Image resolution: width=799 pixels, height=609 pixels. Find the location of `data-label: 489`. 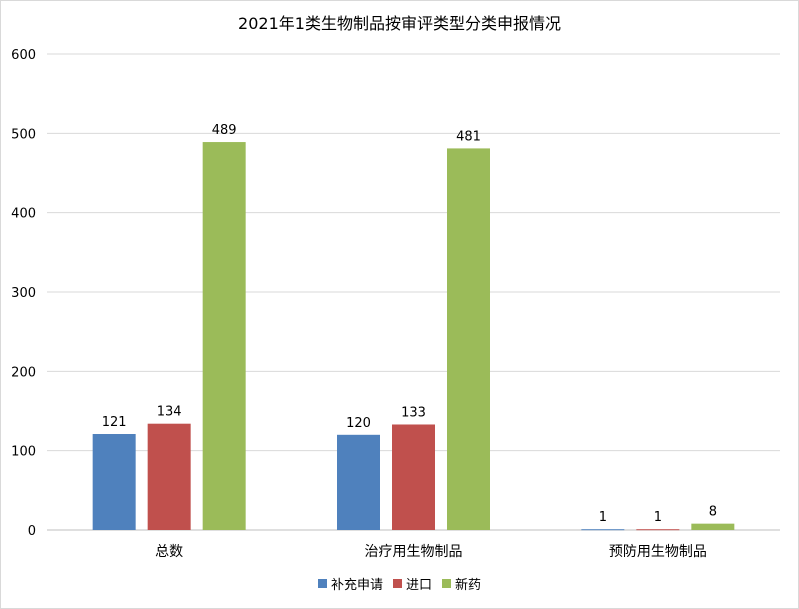

data-label: 489 is located at coordinates (224, 130).